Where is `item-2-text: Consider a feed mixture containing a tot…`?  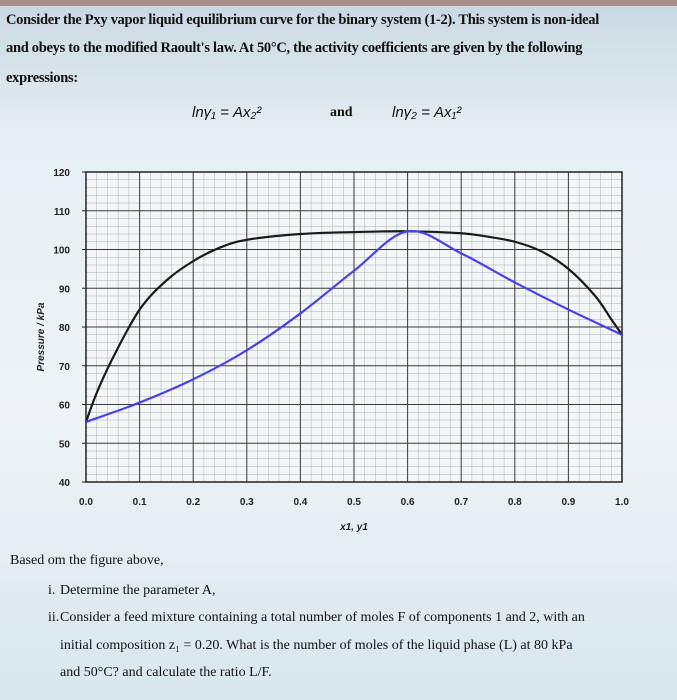
item-2-text: Consider a feed mixture containing a tot… is located at coordinates (322, 617).